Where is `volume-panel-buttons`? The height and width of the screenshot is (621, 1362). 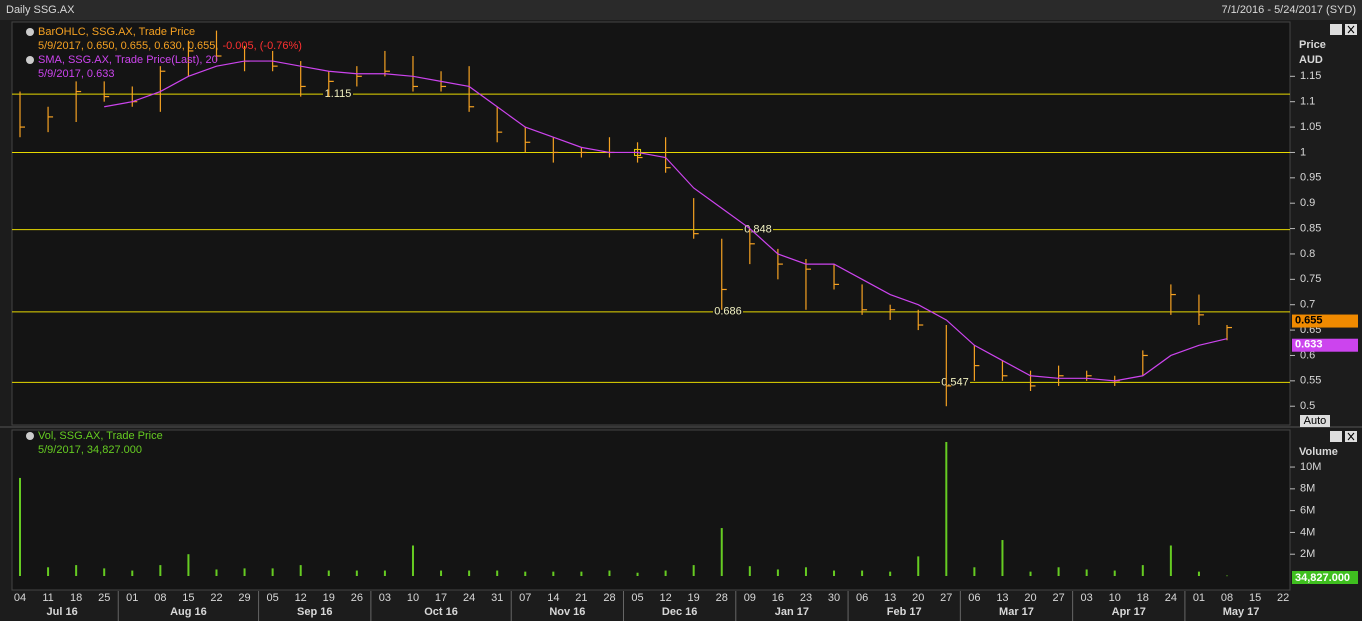 volume-panel-buttons is located at coordinates (1343, 436).